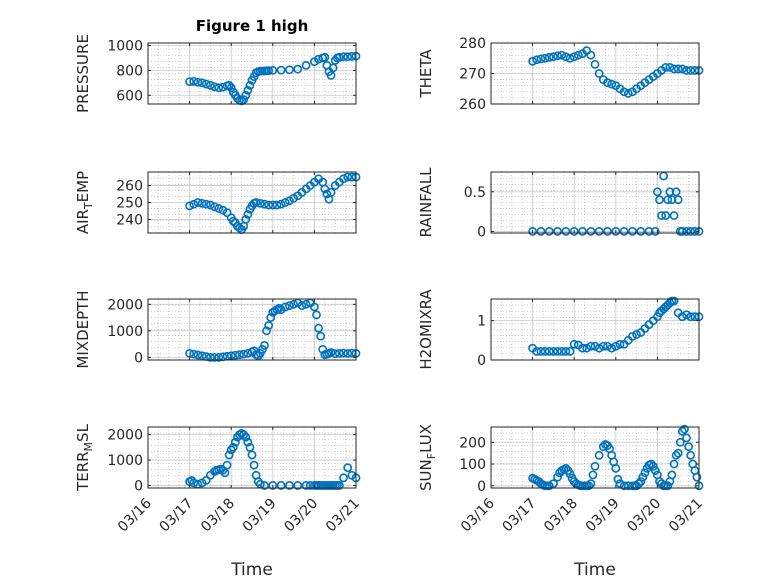 Image resolution: width=778 pixels, height=583 pixels. I want to click on y-tick-label: 0.5, so click(475, 193).